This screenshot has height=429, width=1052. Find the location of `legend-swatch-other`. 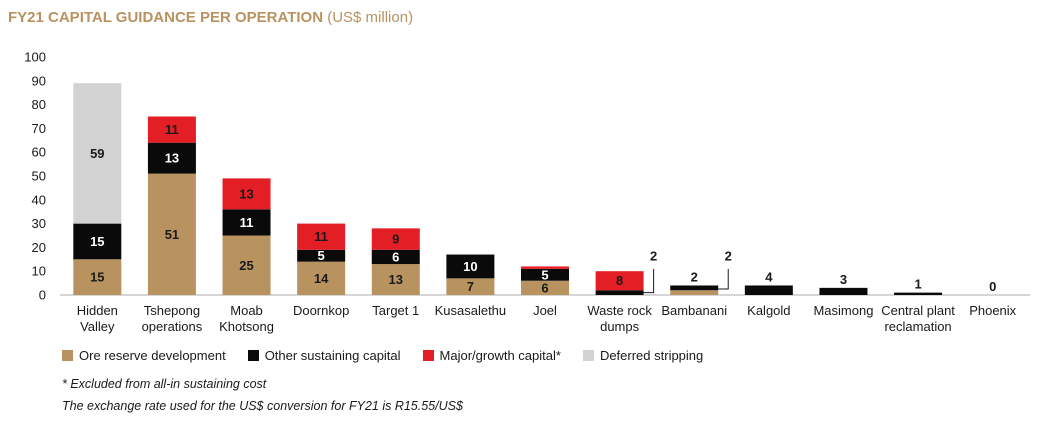

legend-swatch-other is located at coordinates (253, 355).